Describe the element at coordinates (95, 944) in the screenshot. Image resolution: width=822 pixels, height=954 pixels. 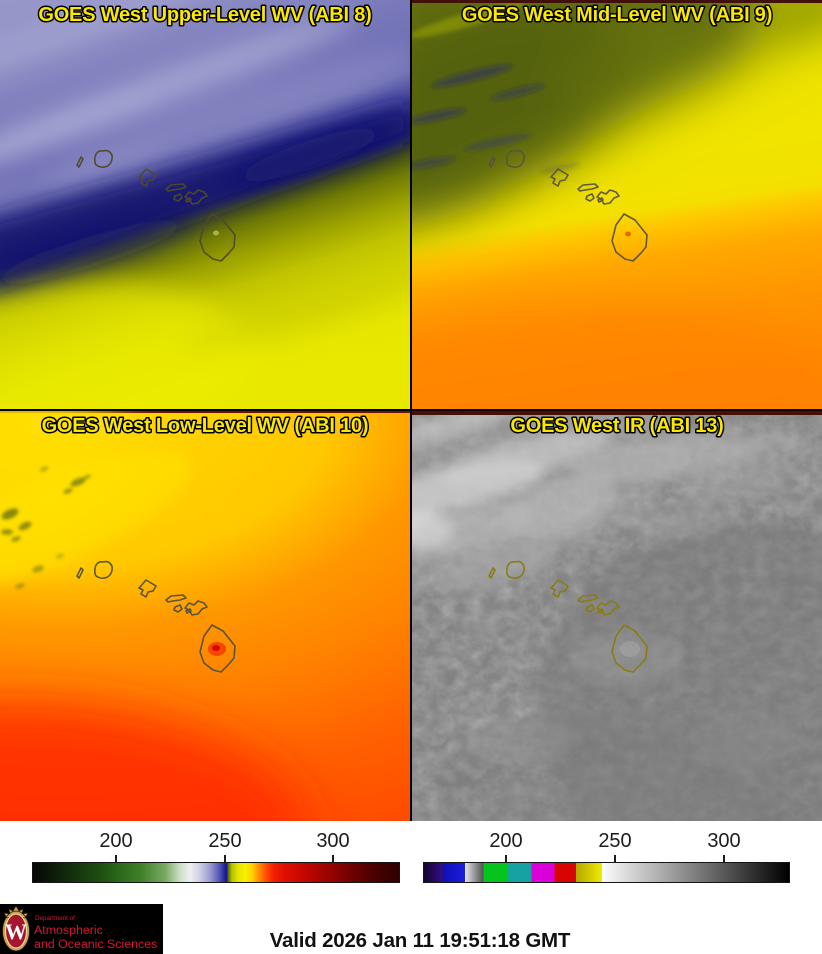
I see `svg-text: and Oceanic Sciences` at that location.